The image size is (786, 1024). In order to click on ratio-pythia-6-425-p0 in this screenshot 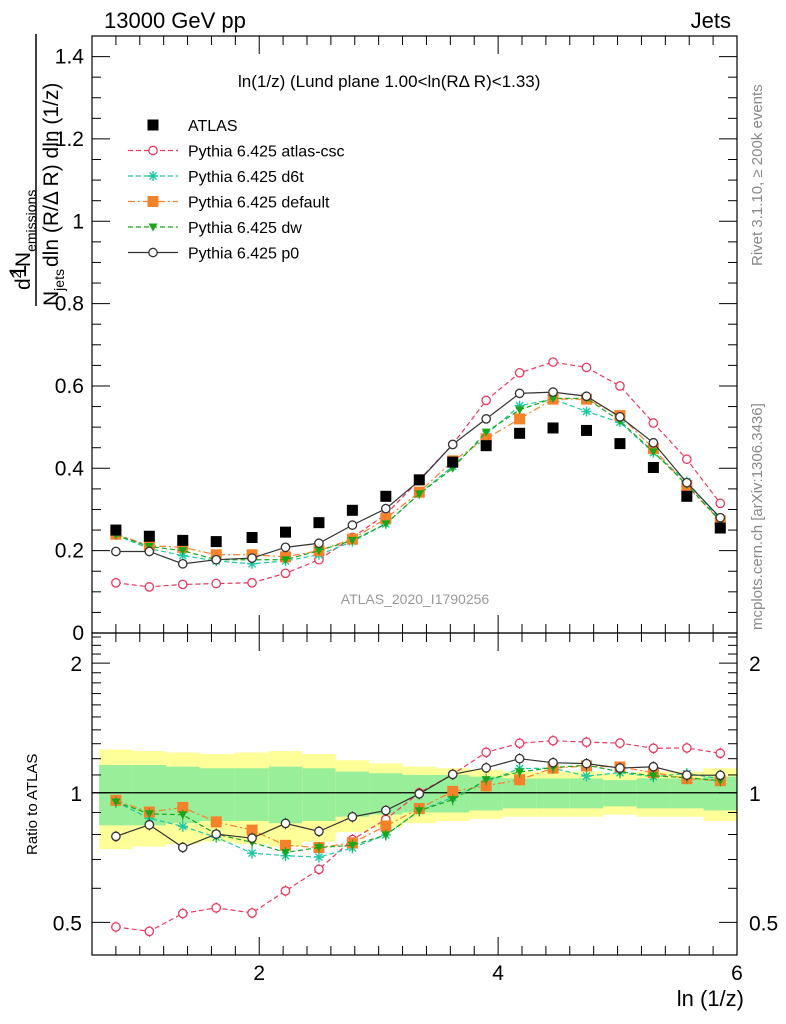, I will do `click(418, 803)`.